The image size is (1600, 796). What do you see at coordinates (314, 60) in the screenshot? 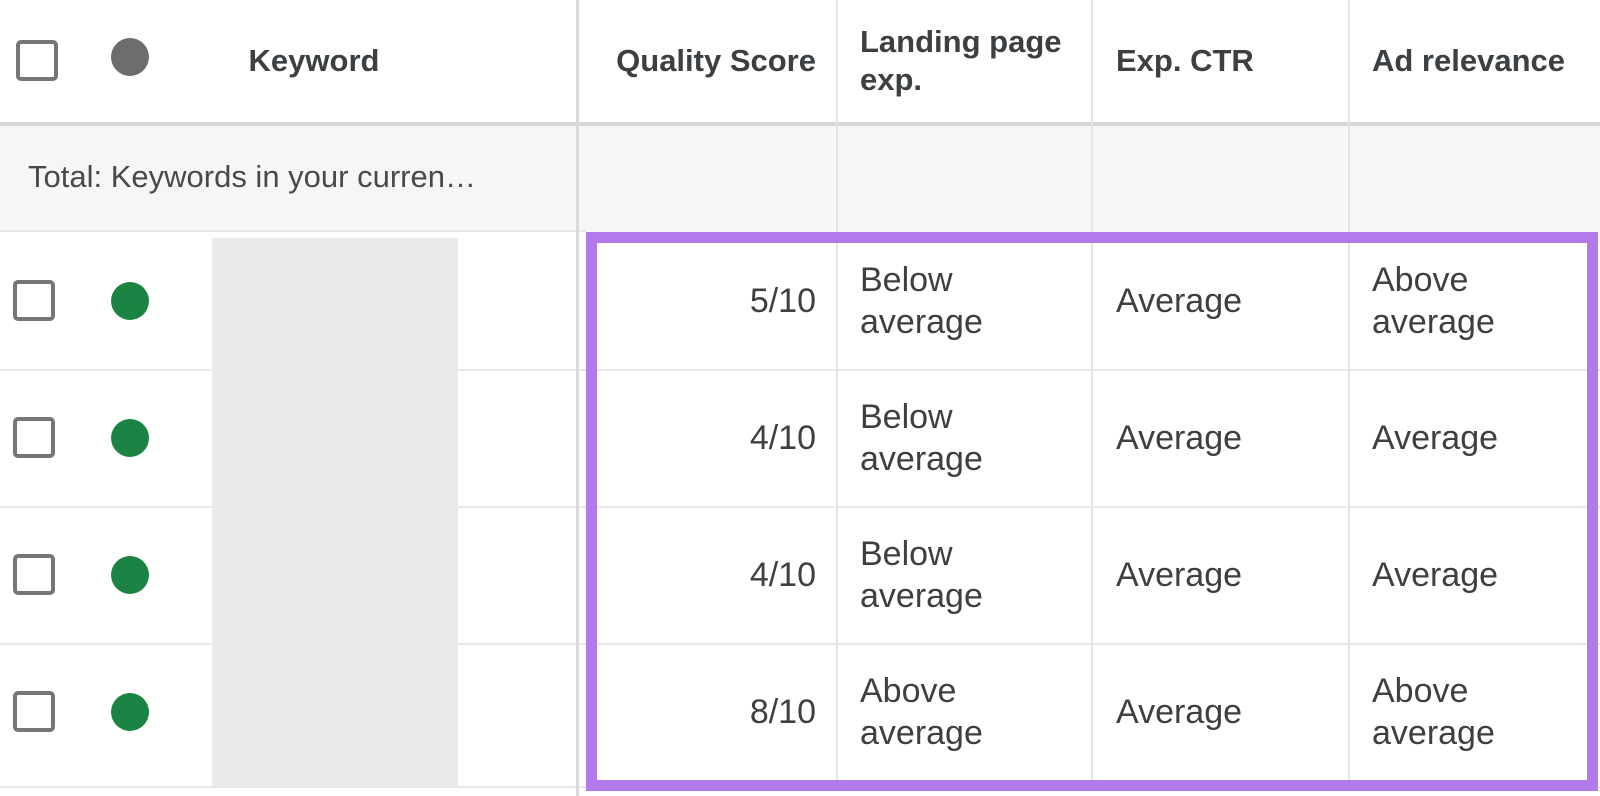
I see `column-header-keyword: Keyword` at bounding box center [314, 60].